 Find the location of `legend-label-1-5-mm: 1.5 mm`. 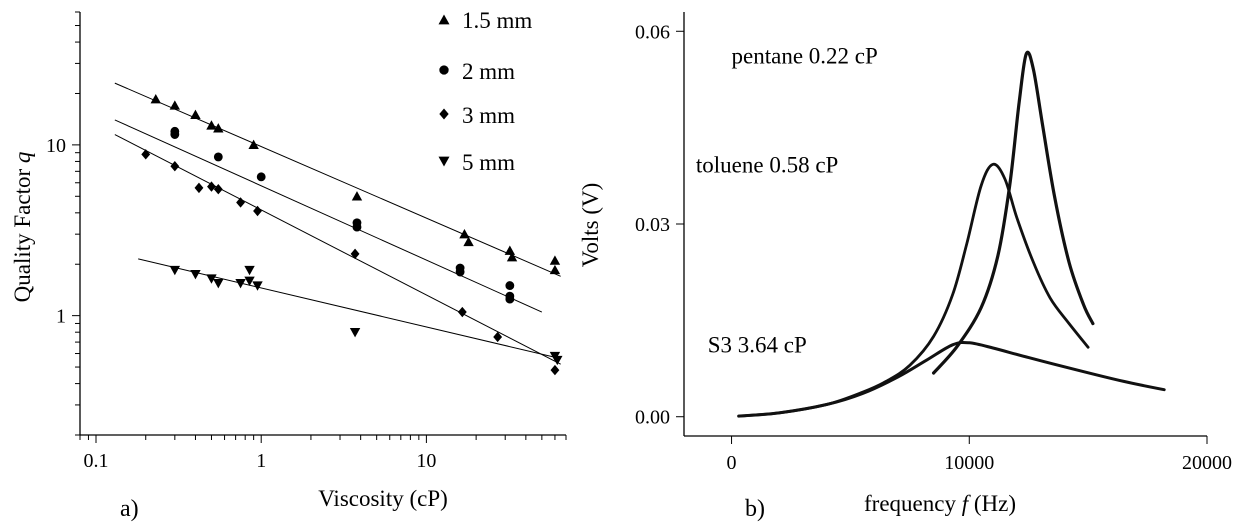

legend-label-1-5-mm: 1.5 mm is located at coordinates (497, 20).